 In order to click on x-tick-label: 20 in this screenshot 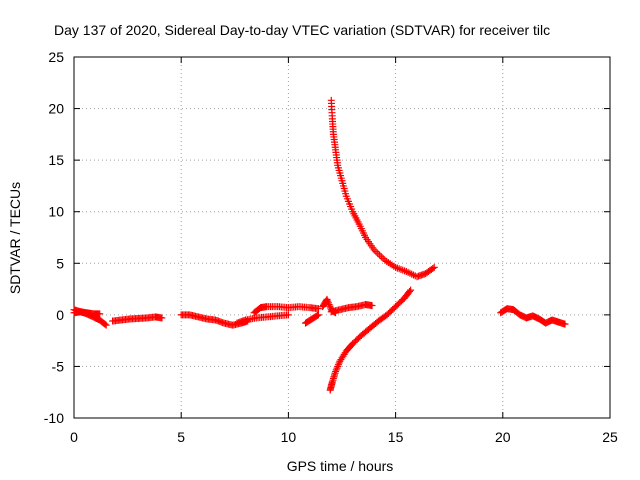, I will do `click(503, 437)`.